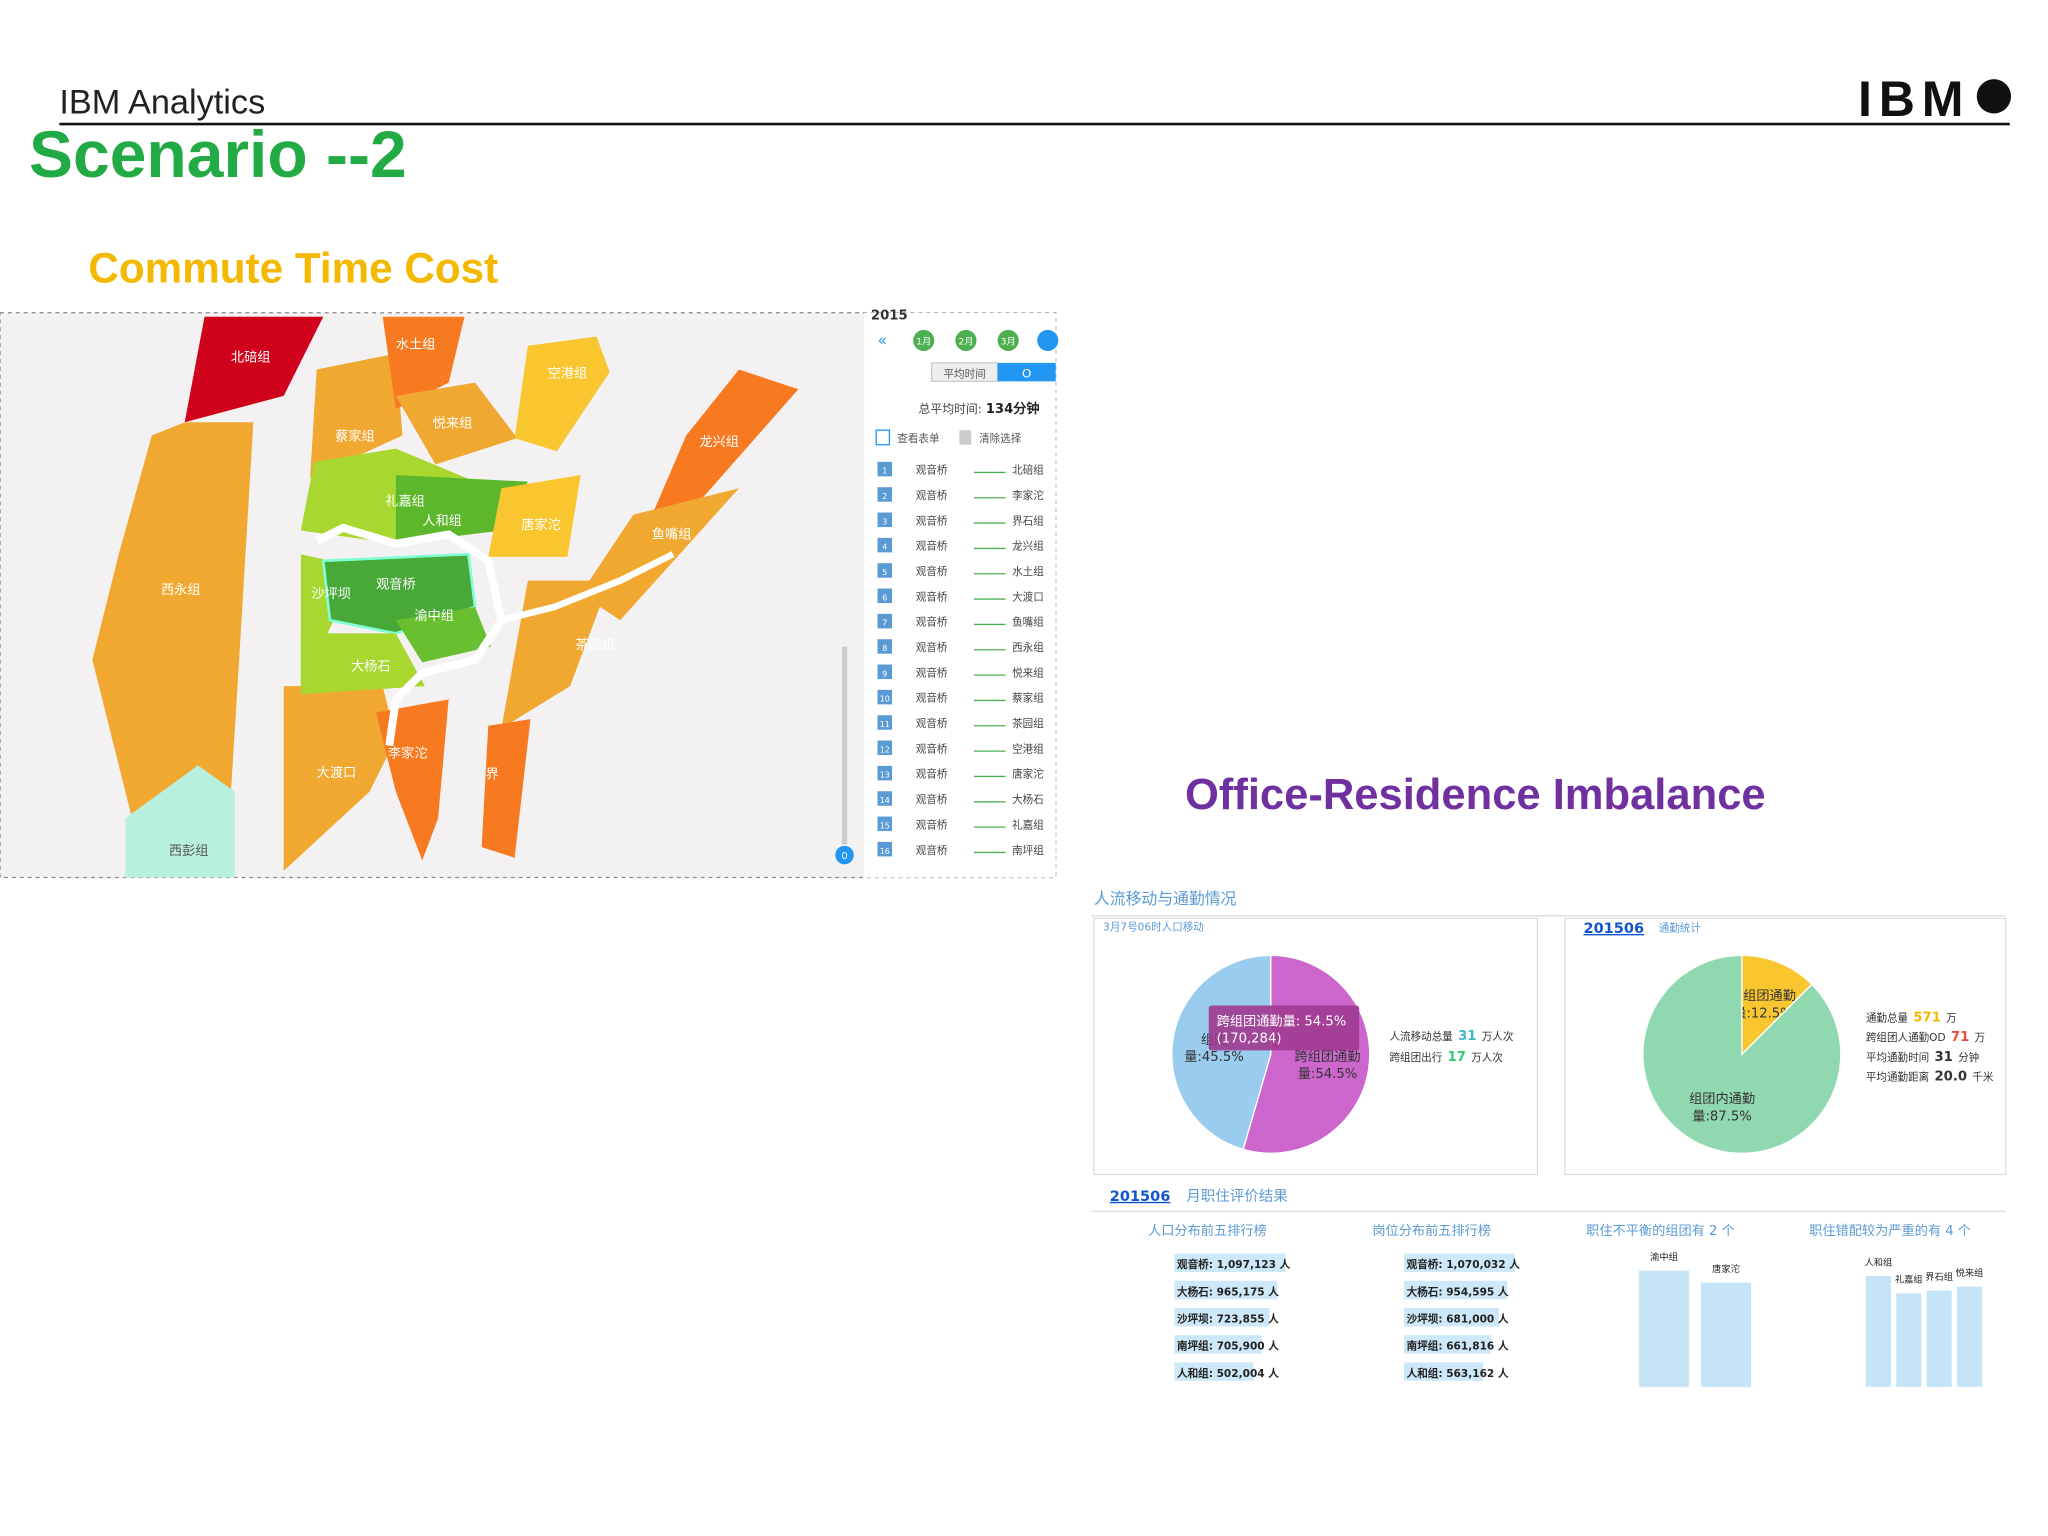 The image size is (2048, 1536). I want to click on nav-arrows: «, so click(883, 340).